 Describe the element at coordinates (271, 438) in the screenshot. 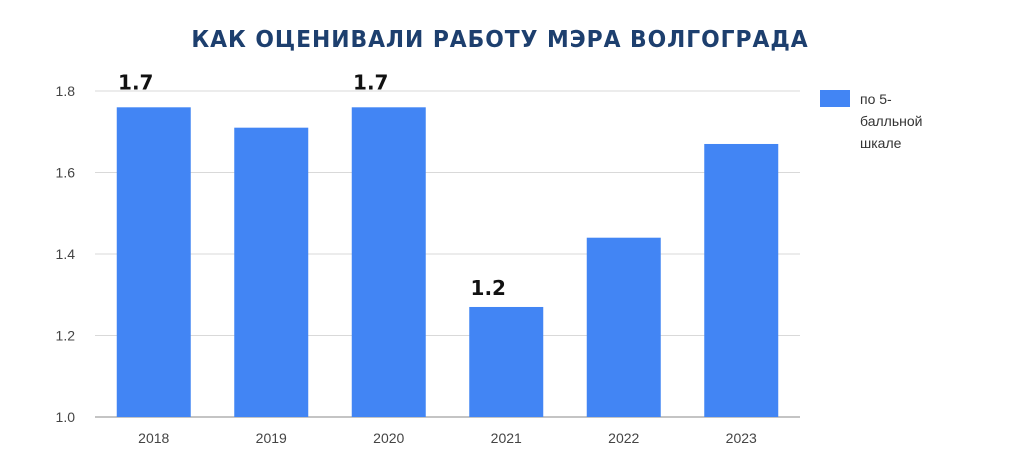

I see `x-tick-label: 2019` at that location.